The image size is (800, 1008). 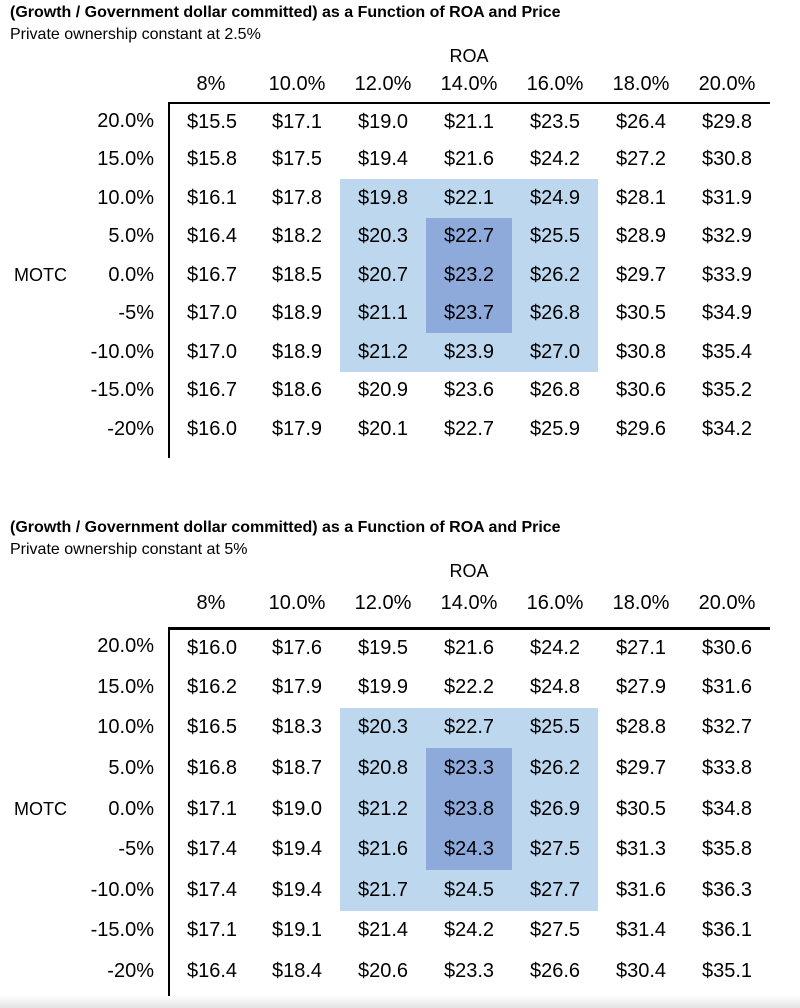 I want to click on value-cell: $23.2, so click(x=469, y=275).